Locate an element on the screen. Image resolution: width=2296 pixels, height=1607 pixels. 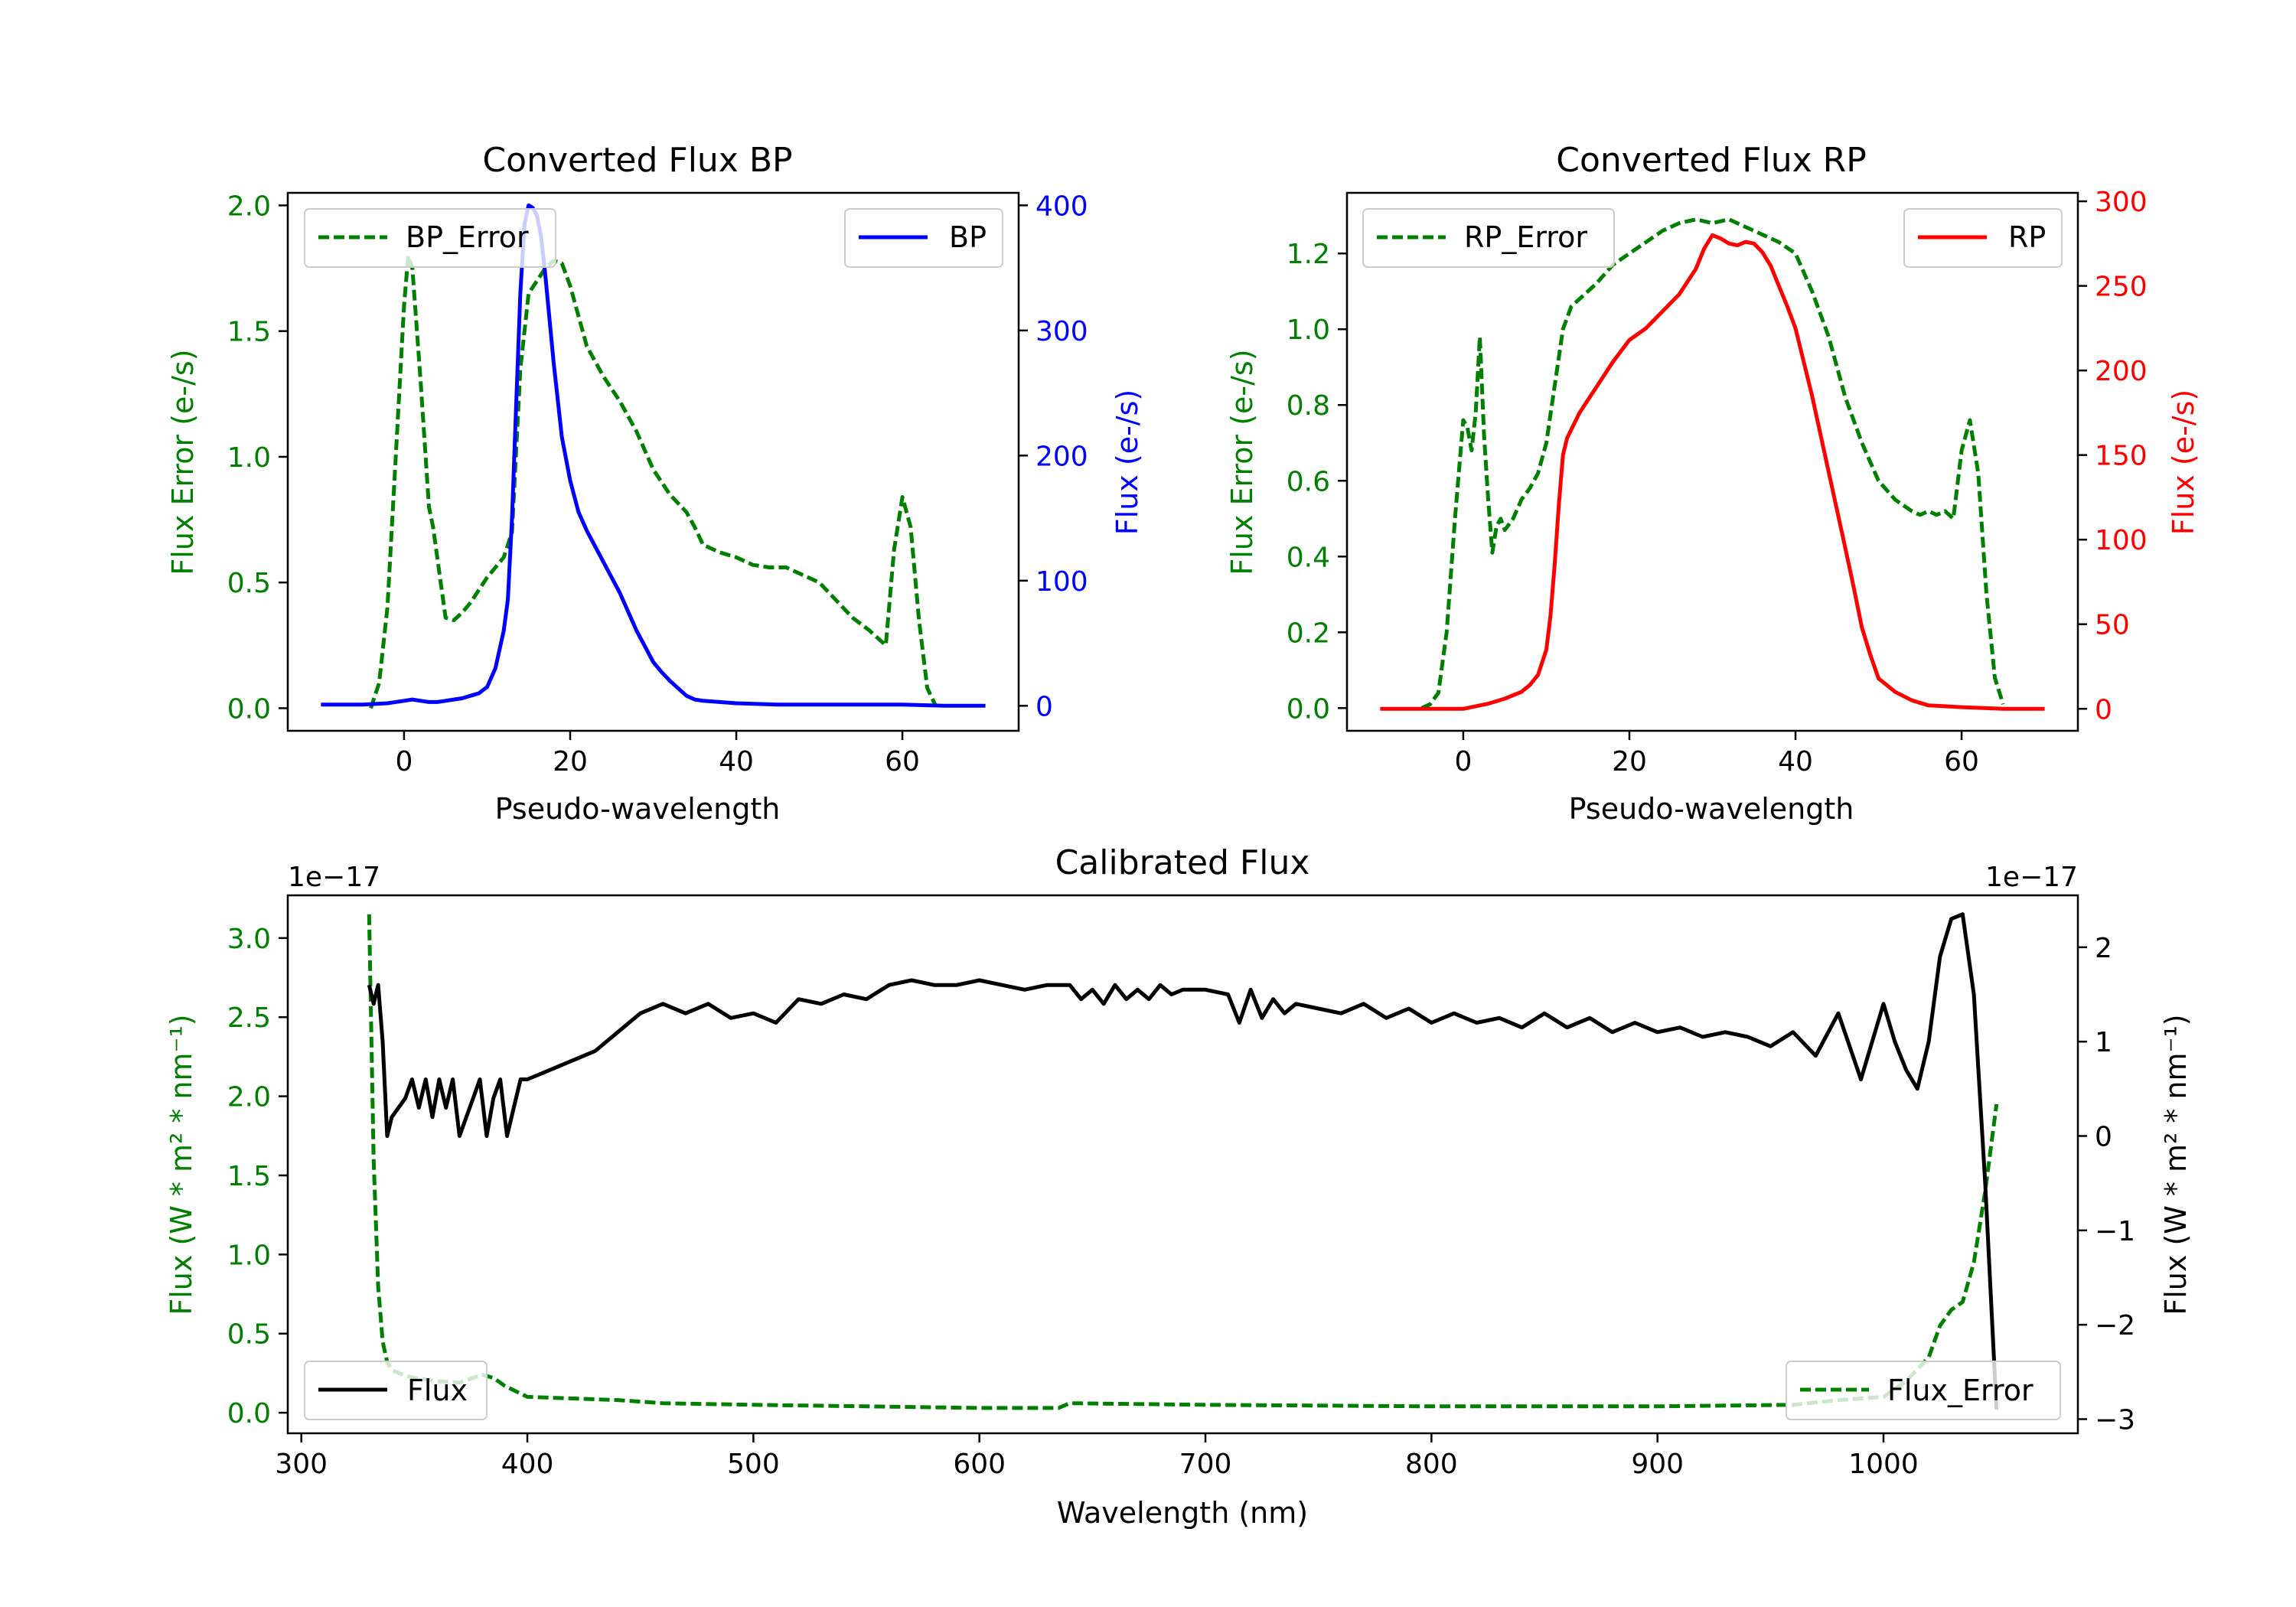
cal-title: Calibrated Flux is located at coordinates (1182, 862).